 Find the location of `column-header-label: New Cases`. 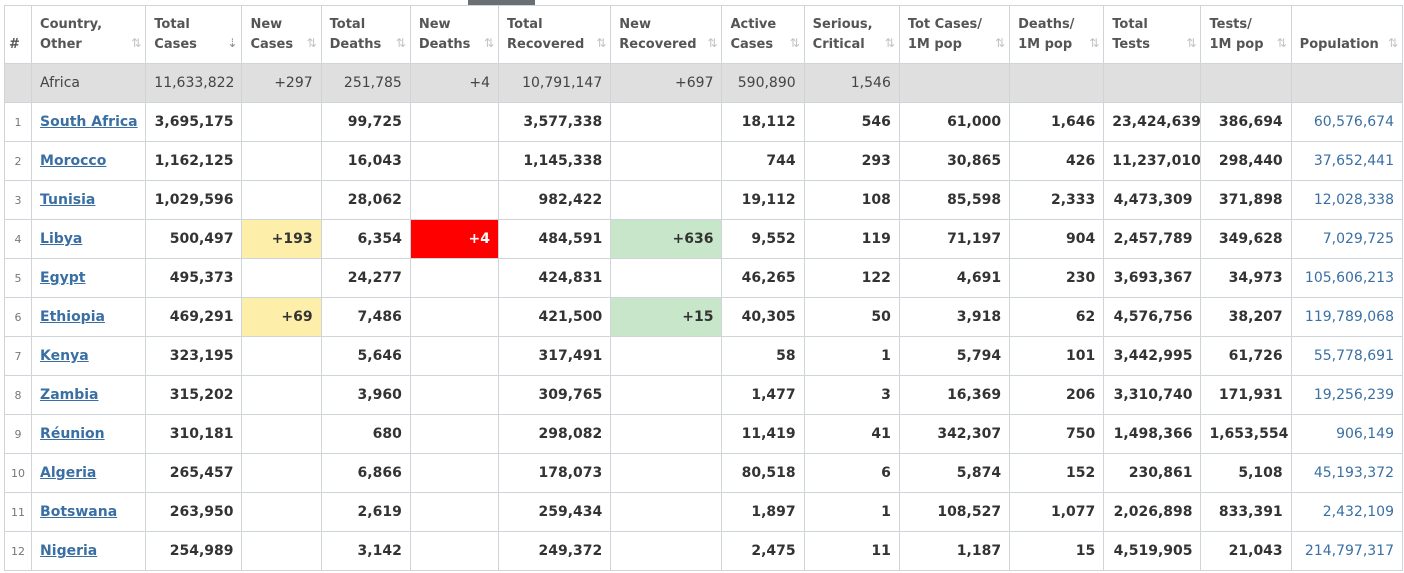

column-header-label: New Cases is located at coordinates (281, 35).